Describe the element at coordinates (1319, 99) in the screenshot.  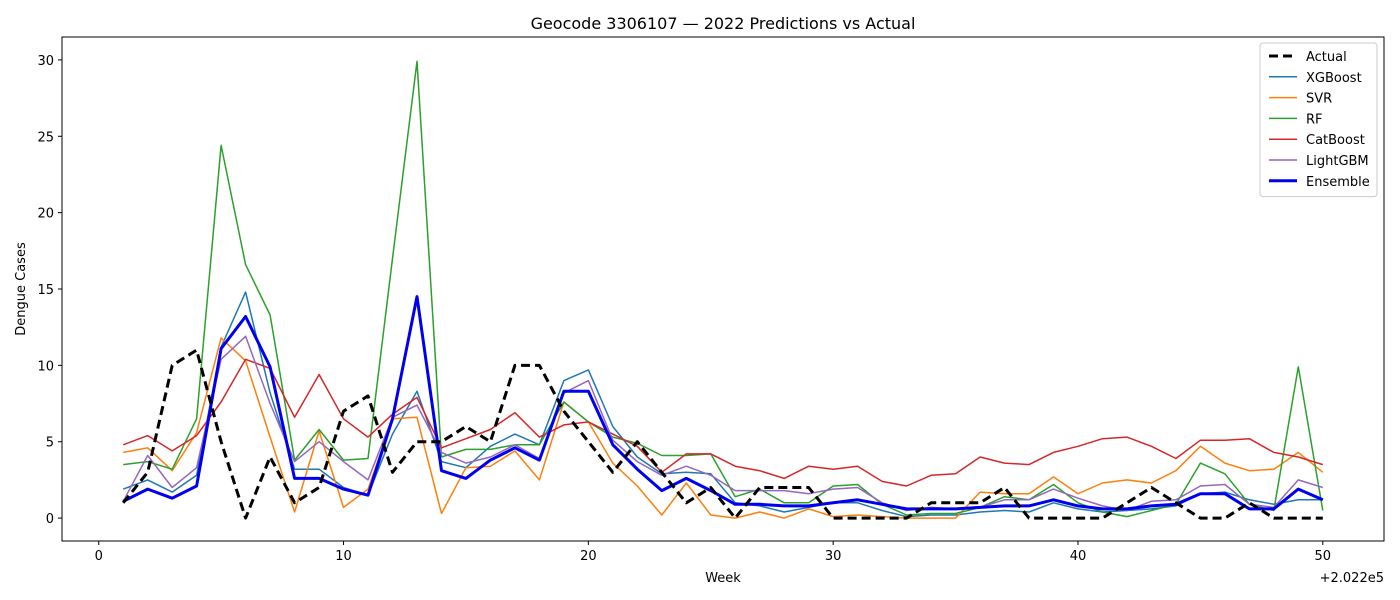
I see `legend-label-svr: SVR` at that location.